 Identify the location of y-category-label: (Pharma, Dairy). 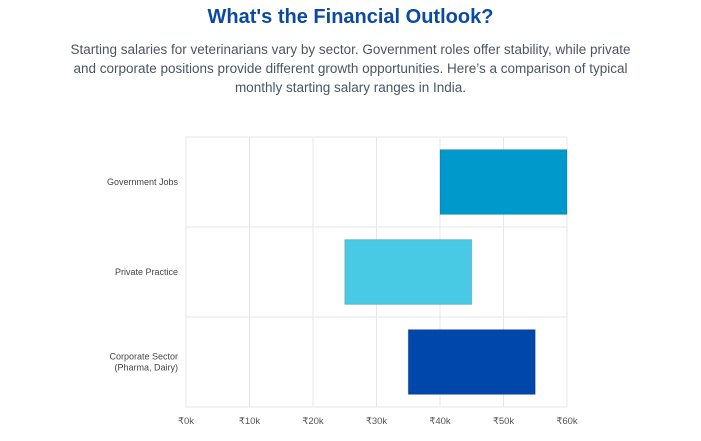
(146, 368).